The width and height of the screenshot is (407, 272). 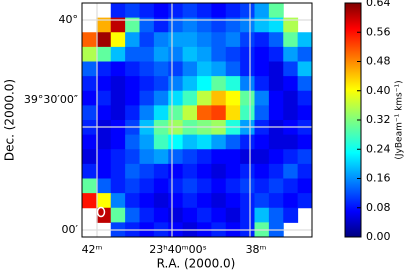 I want to click on x-tick-label: 23ʰ40ᵐ00ˢ, so click(x=177, y=249).